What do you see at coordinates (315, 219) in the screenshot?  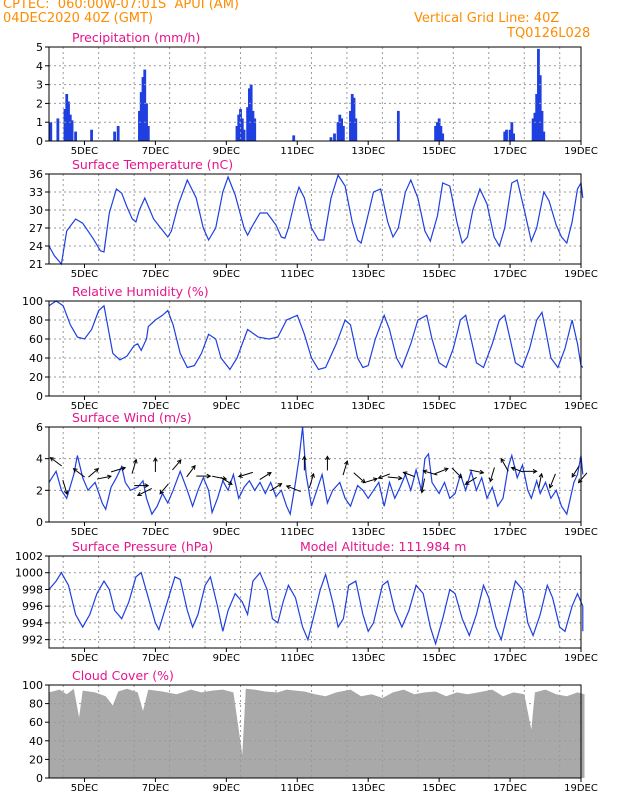 I see `temp-frame` at bounding box center [315, 219].